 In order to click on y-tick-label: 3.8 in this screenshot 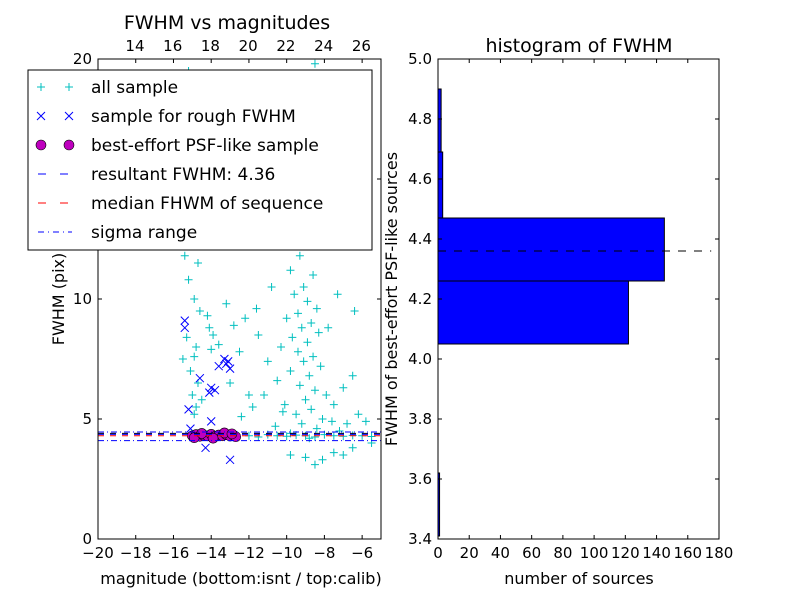, I will do `click(420, 419)`.